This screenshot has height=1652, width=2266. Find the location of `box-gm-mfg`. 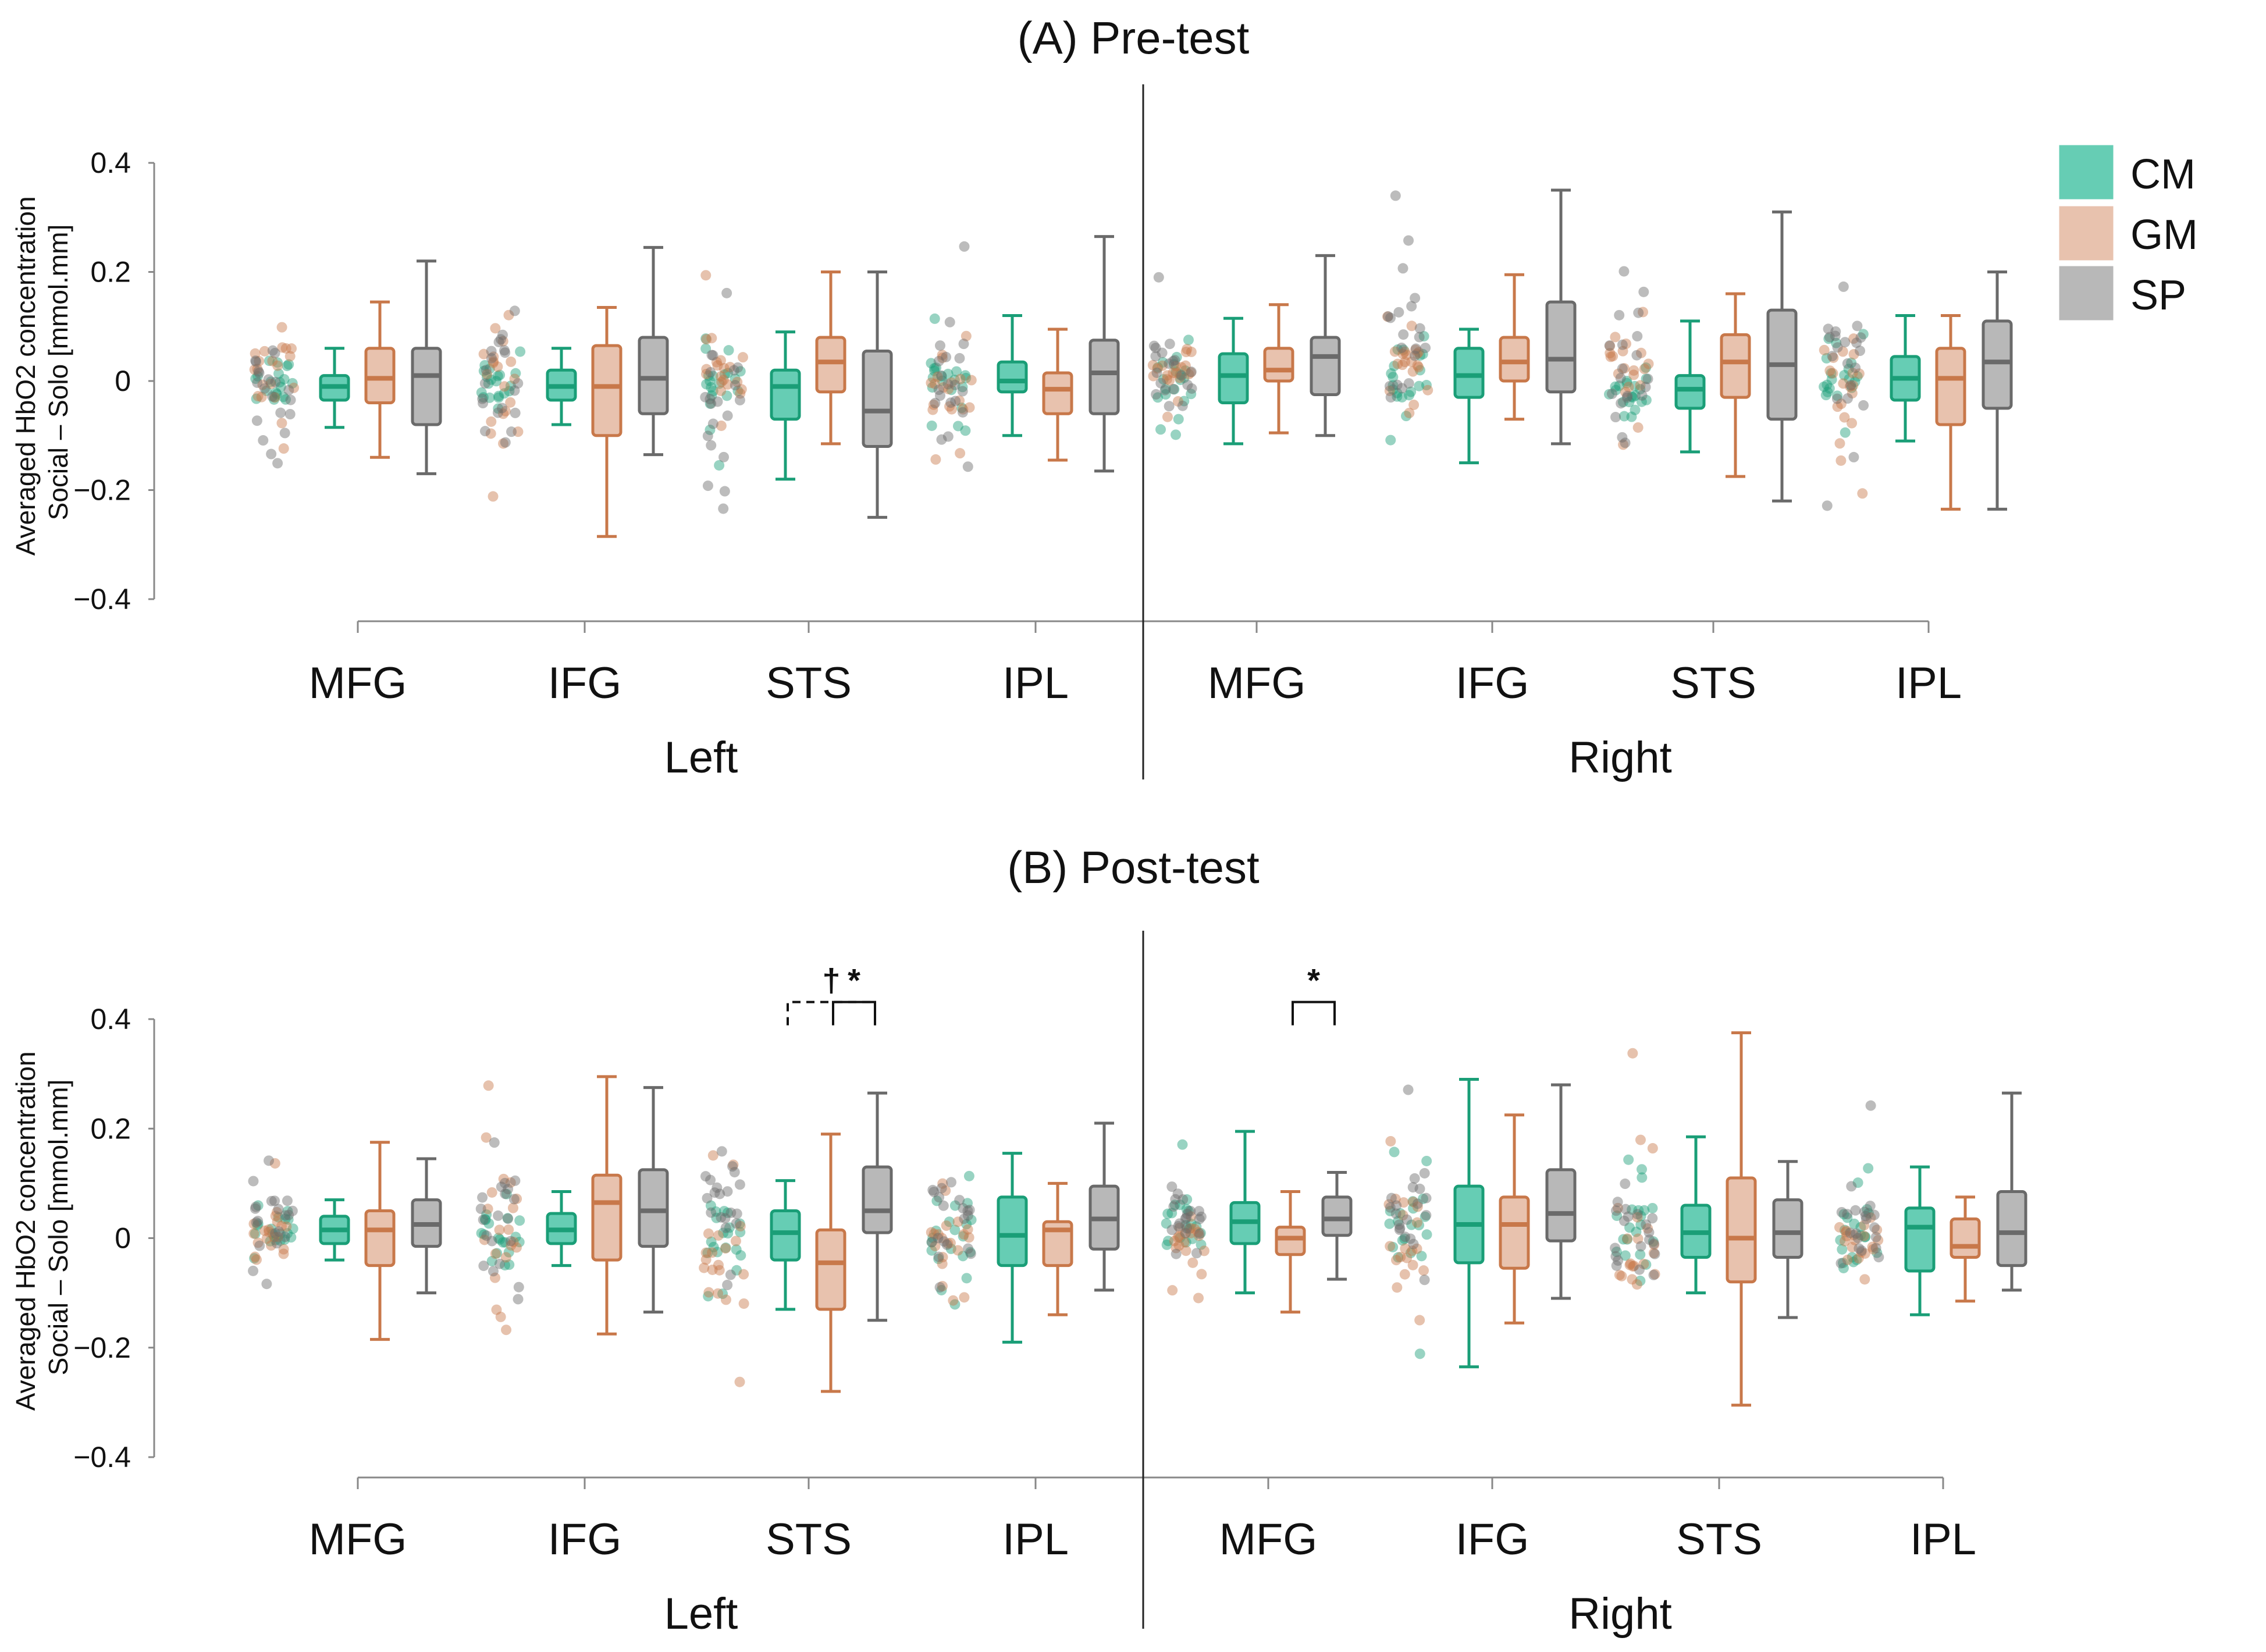

box-gm-mfg is located at coordinates (1278, 369).